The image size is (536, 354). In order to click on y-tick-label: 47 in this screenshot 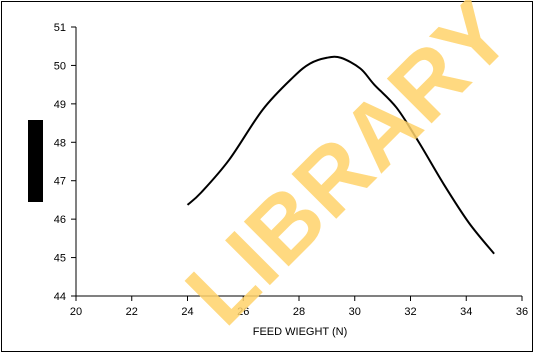, I will do `click(60, 182)`.